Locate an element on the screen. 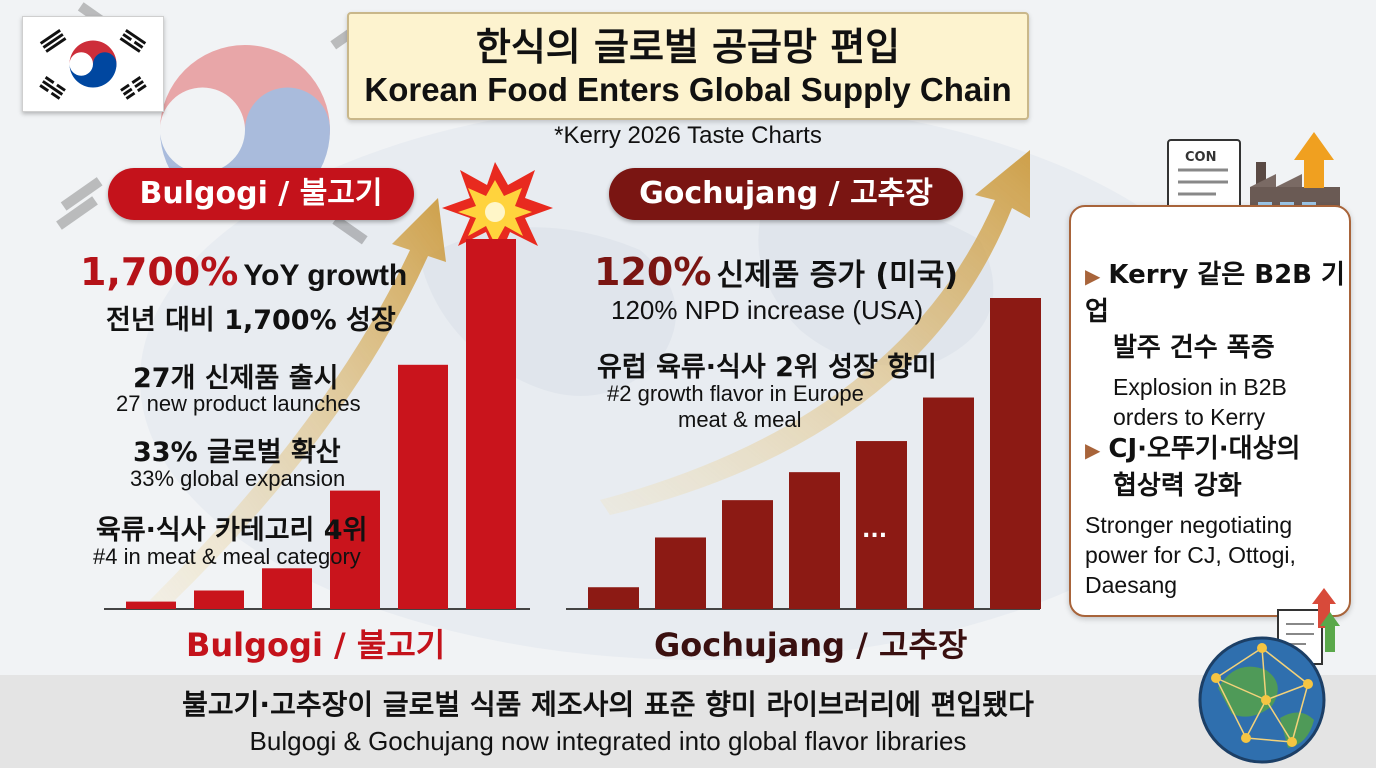  insight-negotiation-korean: ▶ CJ·오뚜기·대상의 is located at coordinates (1215, 449).